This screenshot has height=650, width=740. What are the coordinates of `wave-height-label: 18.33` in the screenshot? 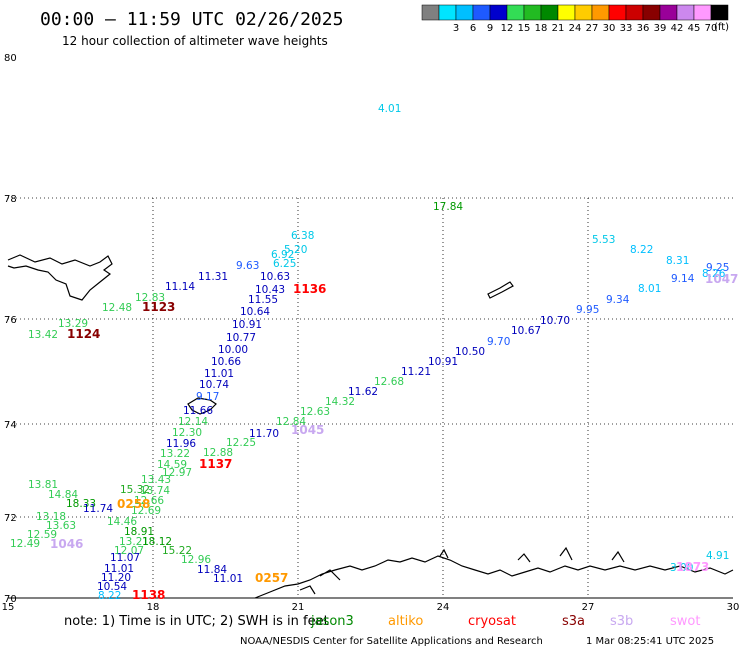 It's located at (81, 504).